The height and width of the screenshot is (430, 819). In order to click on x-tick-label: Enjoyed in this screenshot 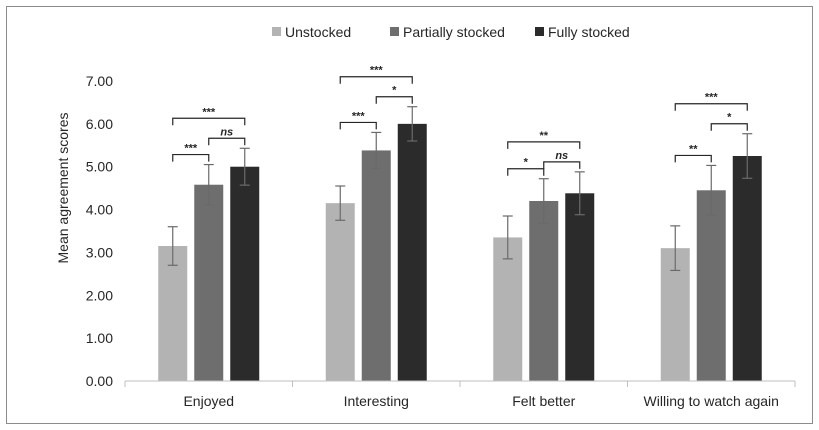, I will do `click(208, 401)`.